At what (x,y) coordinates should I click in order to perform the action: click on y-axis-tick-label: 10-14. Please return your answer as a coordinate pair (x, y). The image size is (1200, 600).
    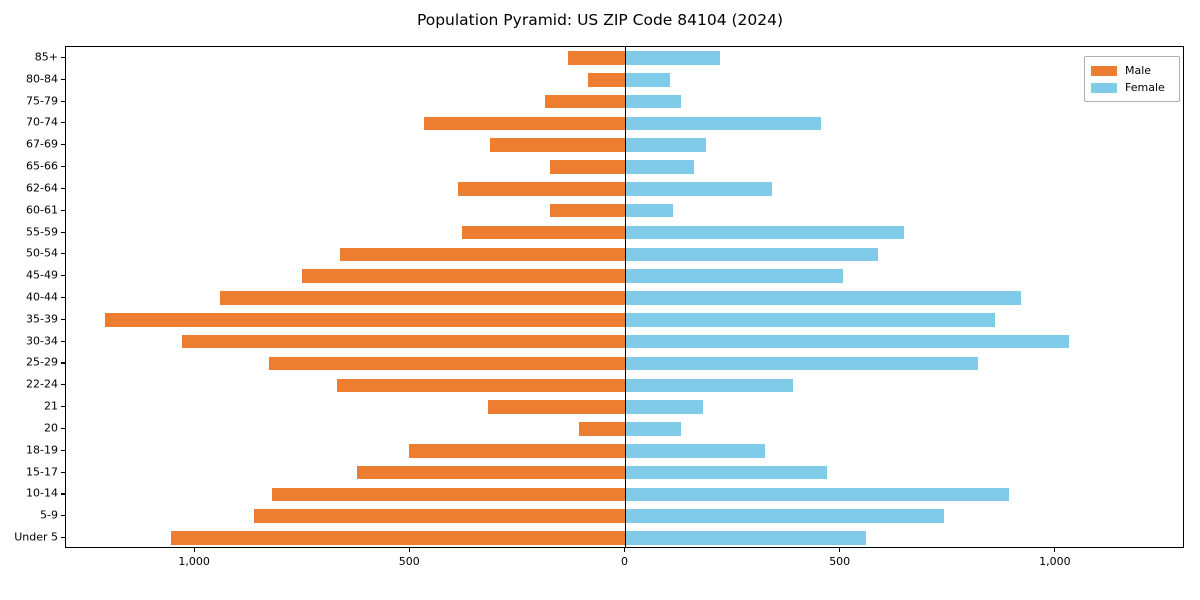
    Looking at the image, I should click on (42, 493).